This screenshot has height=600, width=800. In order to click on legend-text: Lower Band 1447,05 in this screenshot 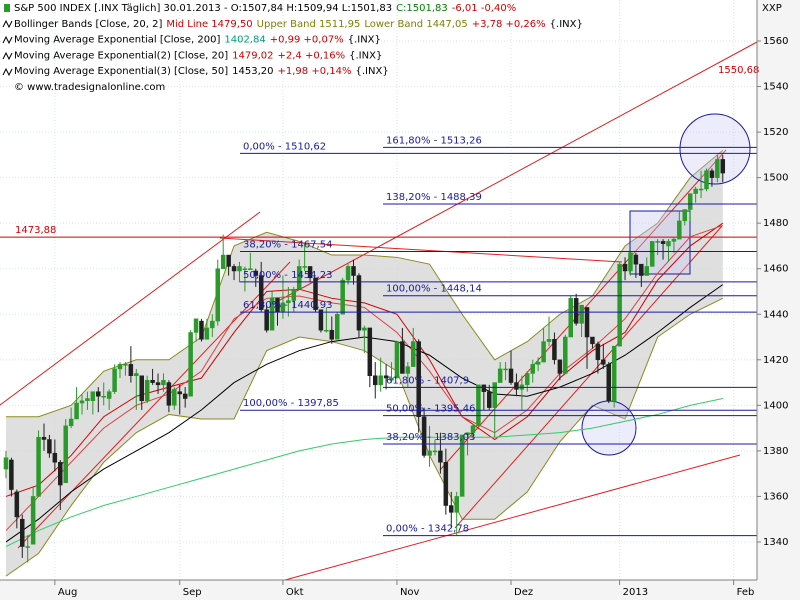, I will do `click(415, 24)`.